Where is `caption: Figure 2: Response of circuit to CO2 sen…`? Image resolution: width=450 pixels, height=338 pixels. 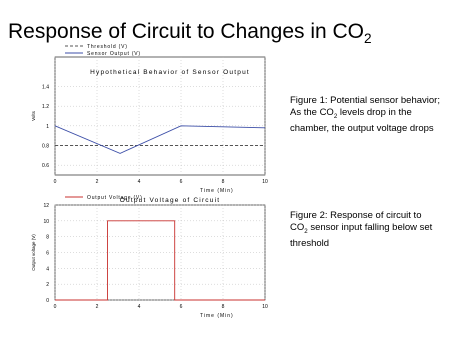
caption: Figure 2: Response of circuit to CO2 sen… is located at coordinates (365, 230).